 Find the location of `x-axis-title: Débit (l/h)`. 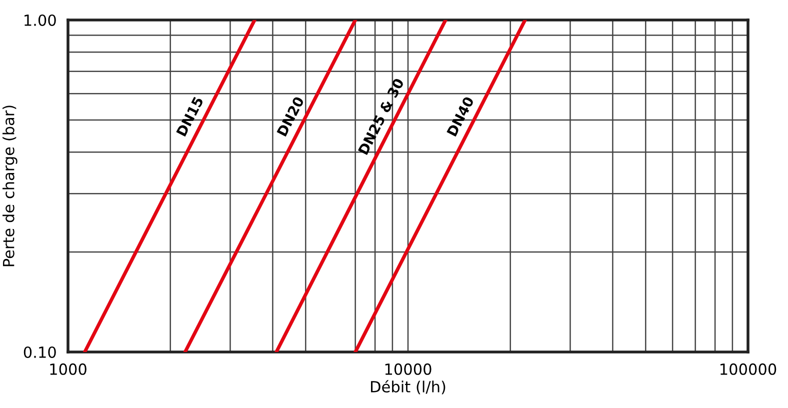

x-axis-title: Débit (l/h) is located at coordinates (408, 387).